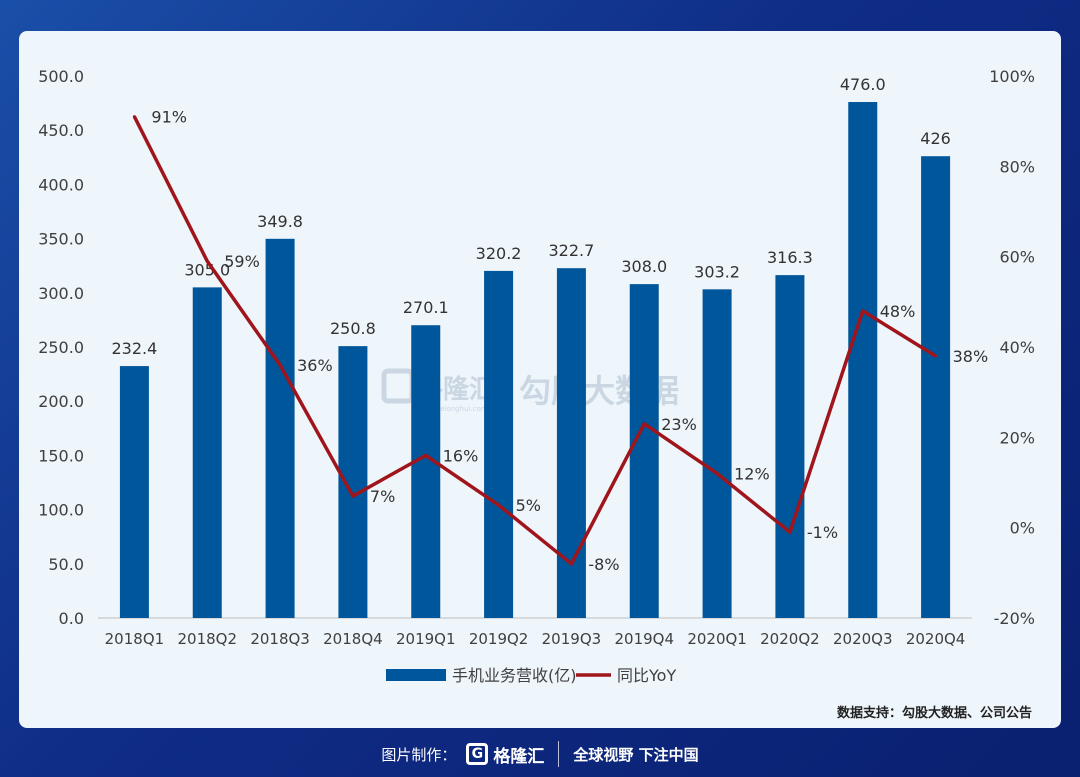  I want to click on line-value-label: 16%, so click(461, 455).